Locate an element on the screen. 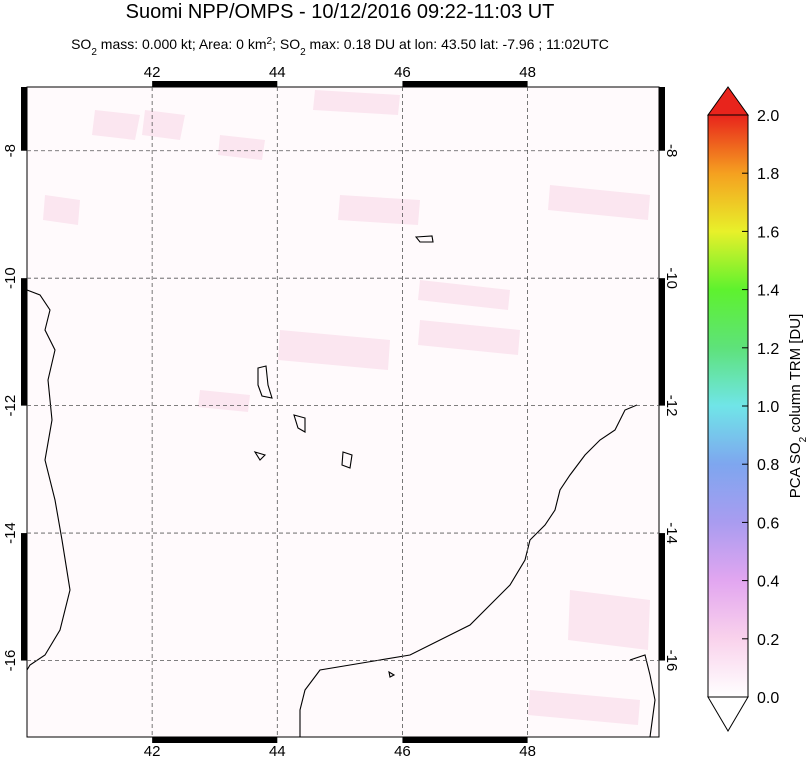 The width and height of the screenshot is (807, 764). colorbar-tick-label: 1.8 is located at coordinates (768, 174).